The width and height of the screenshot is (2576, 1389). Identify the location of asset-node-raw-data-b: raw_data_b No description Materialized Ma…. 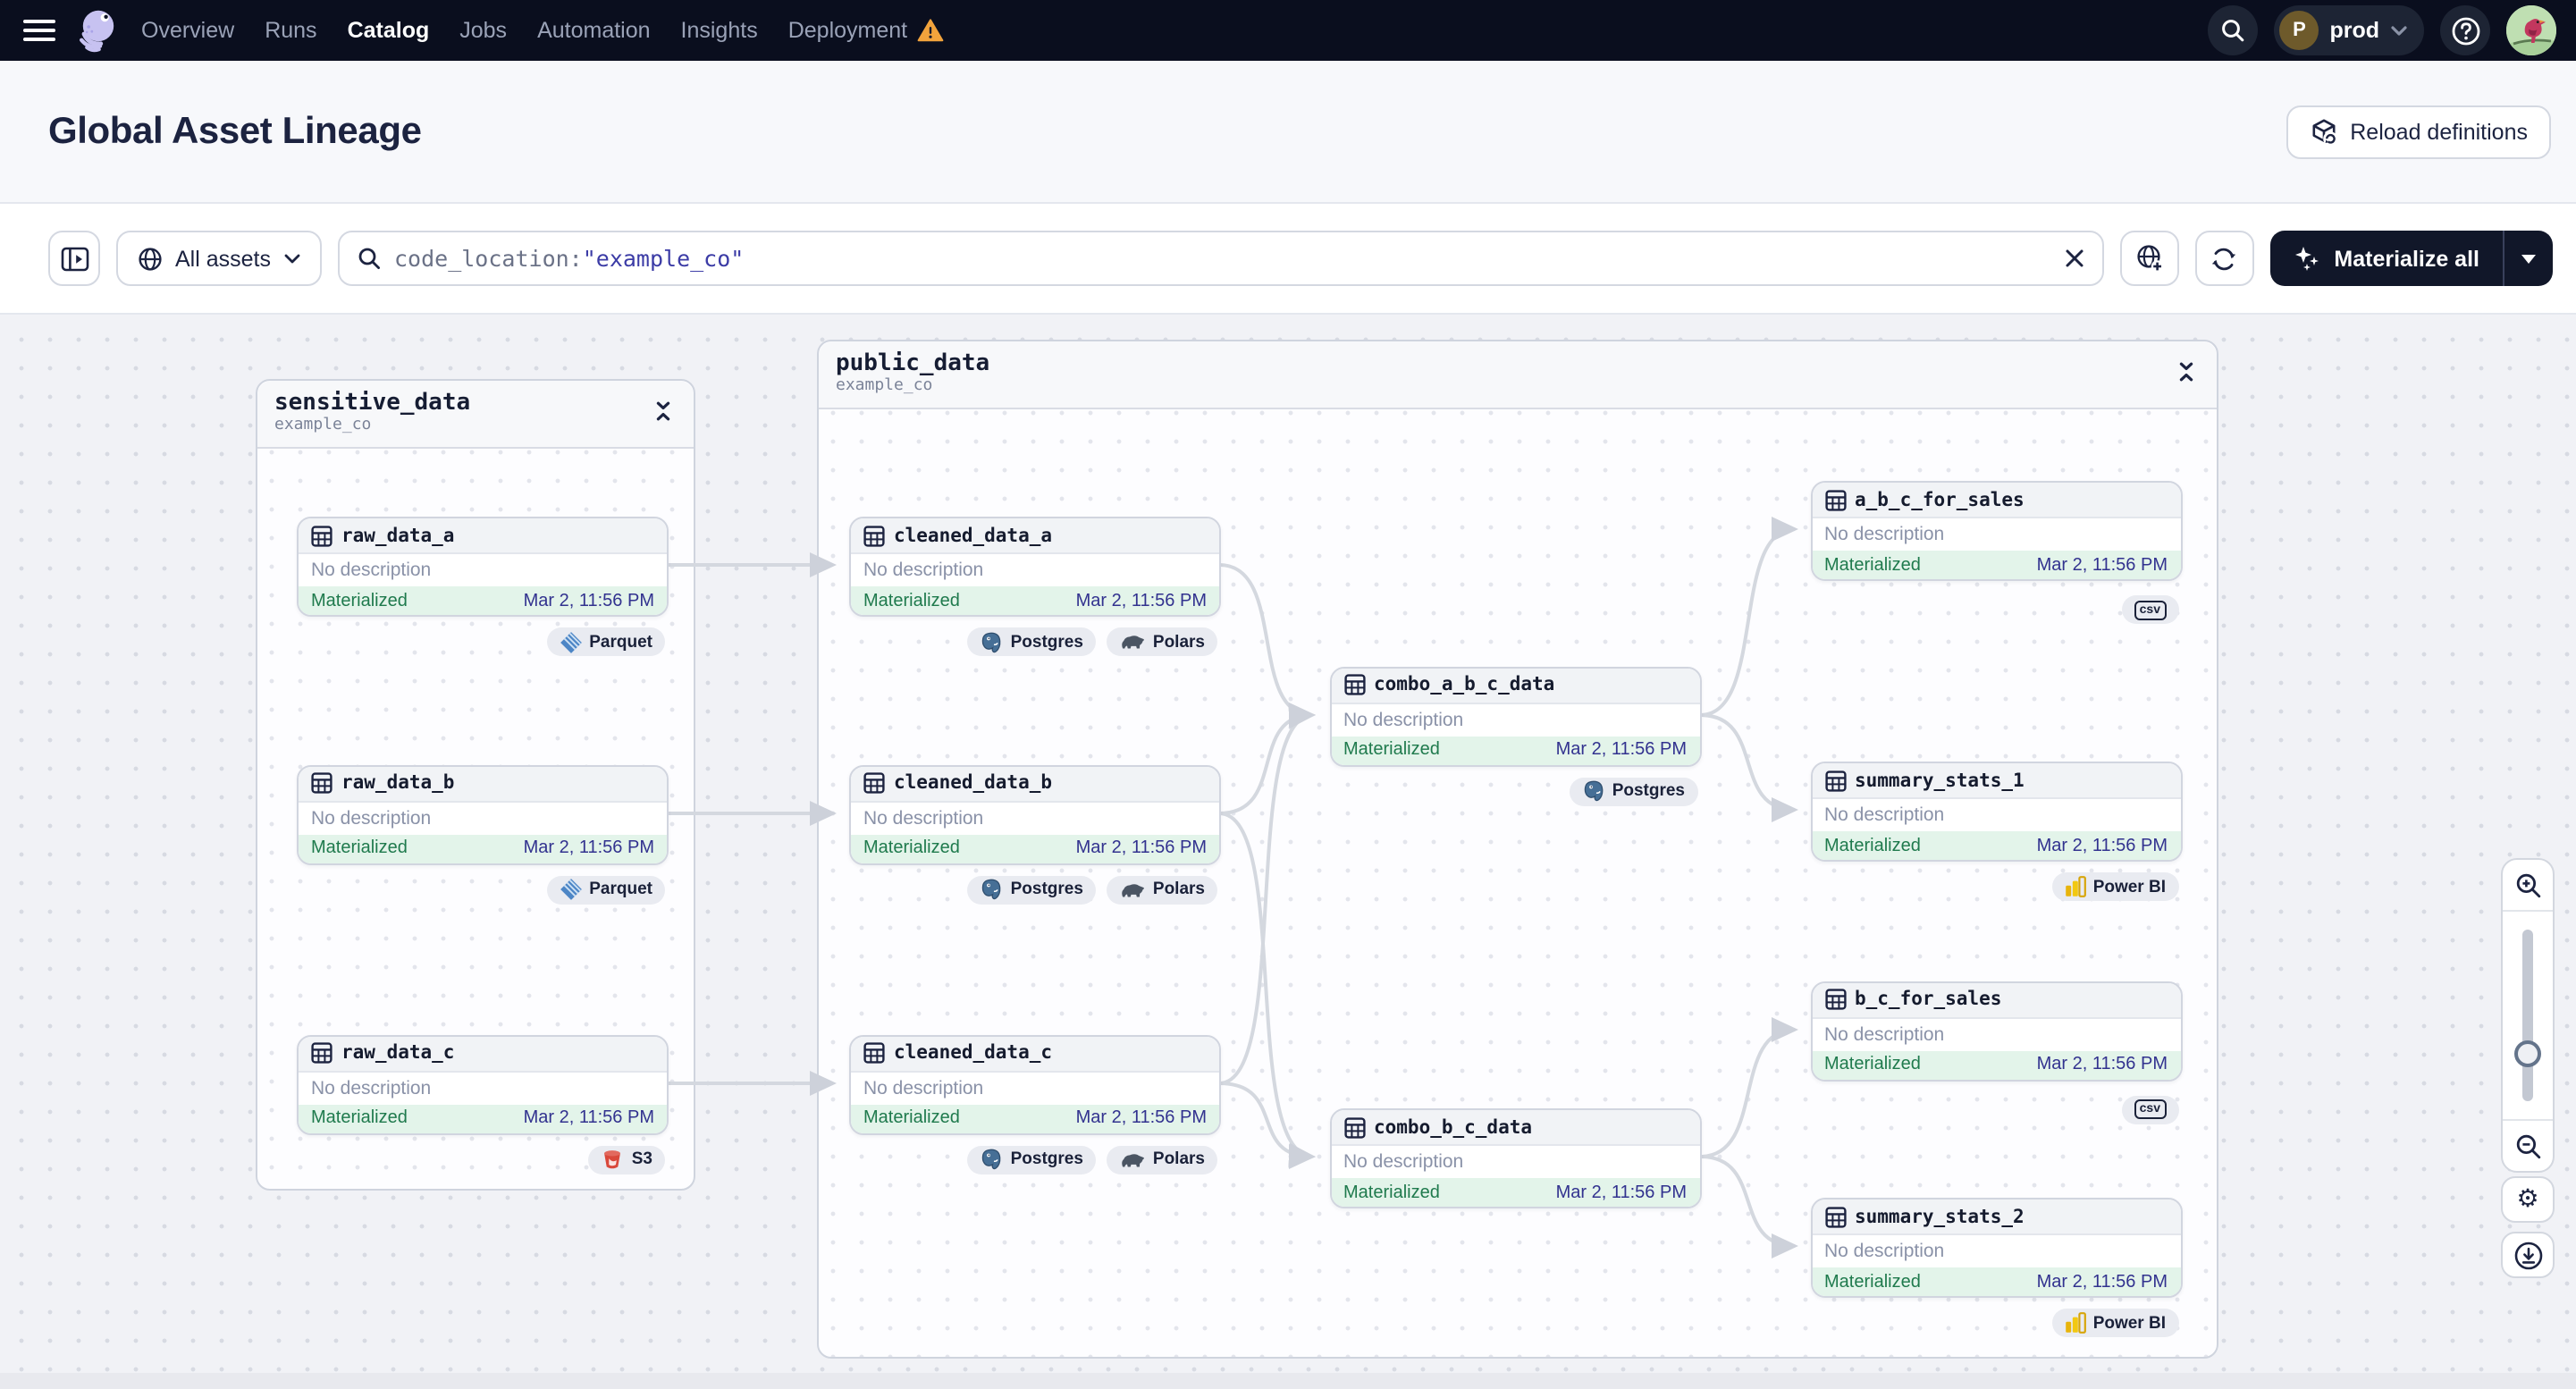
(483, 814).